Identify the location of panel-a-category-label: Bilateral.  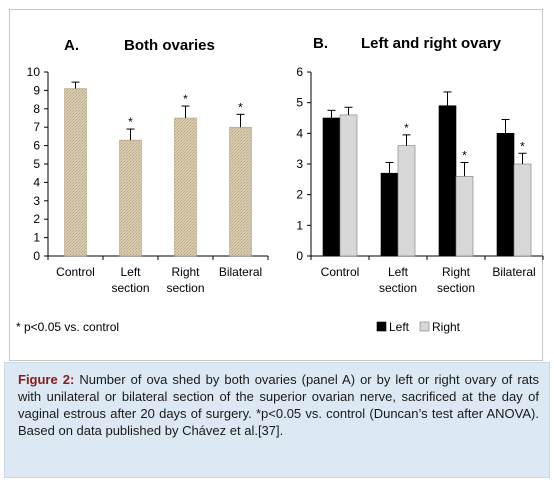
(240, 272).